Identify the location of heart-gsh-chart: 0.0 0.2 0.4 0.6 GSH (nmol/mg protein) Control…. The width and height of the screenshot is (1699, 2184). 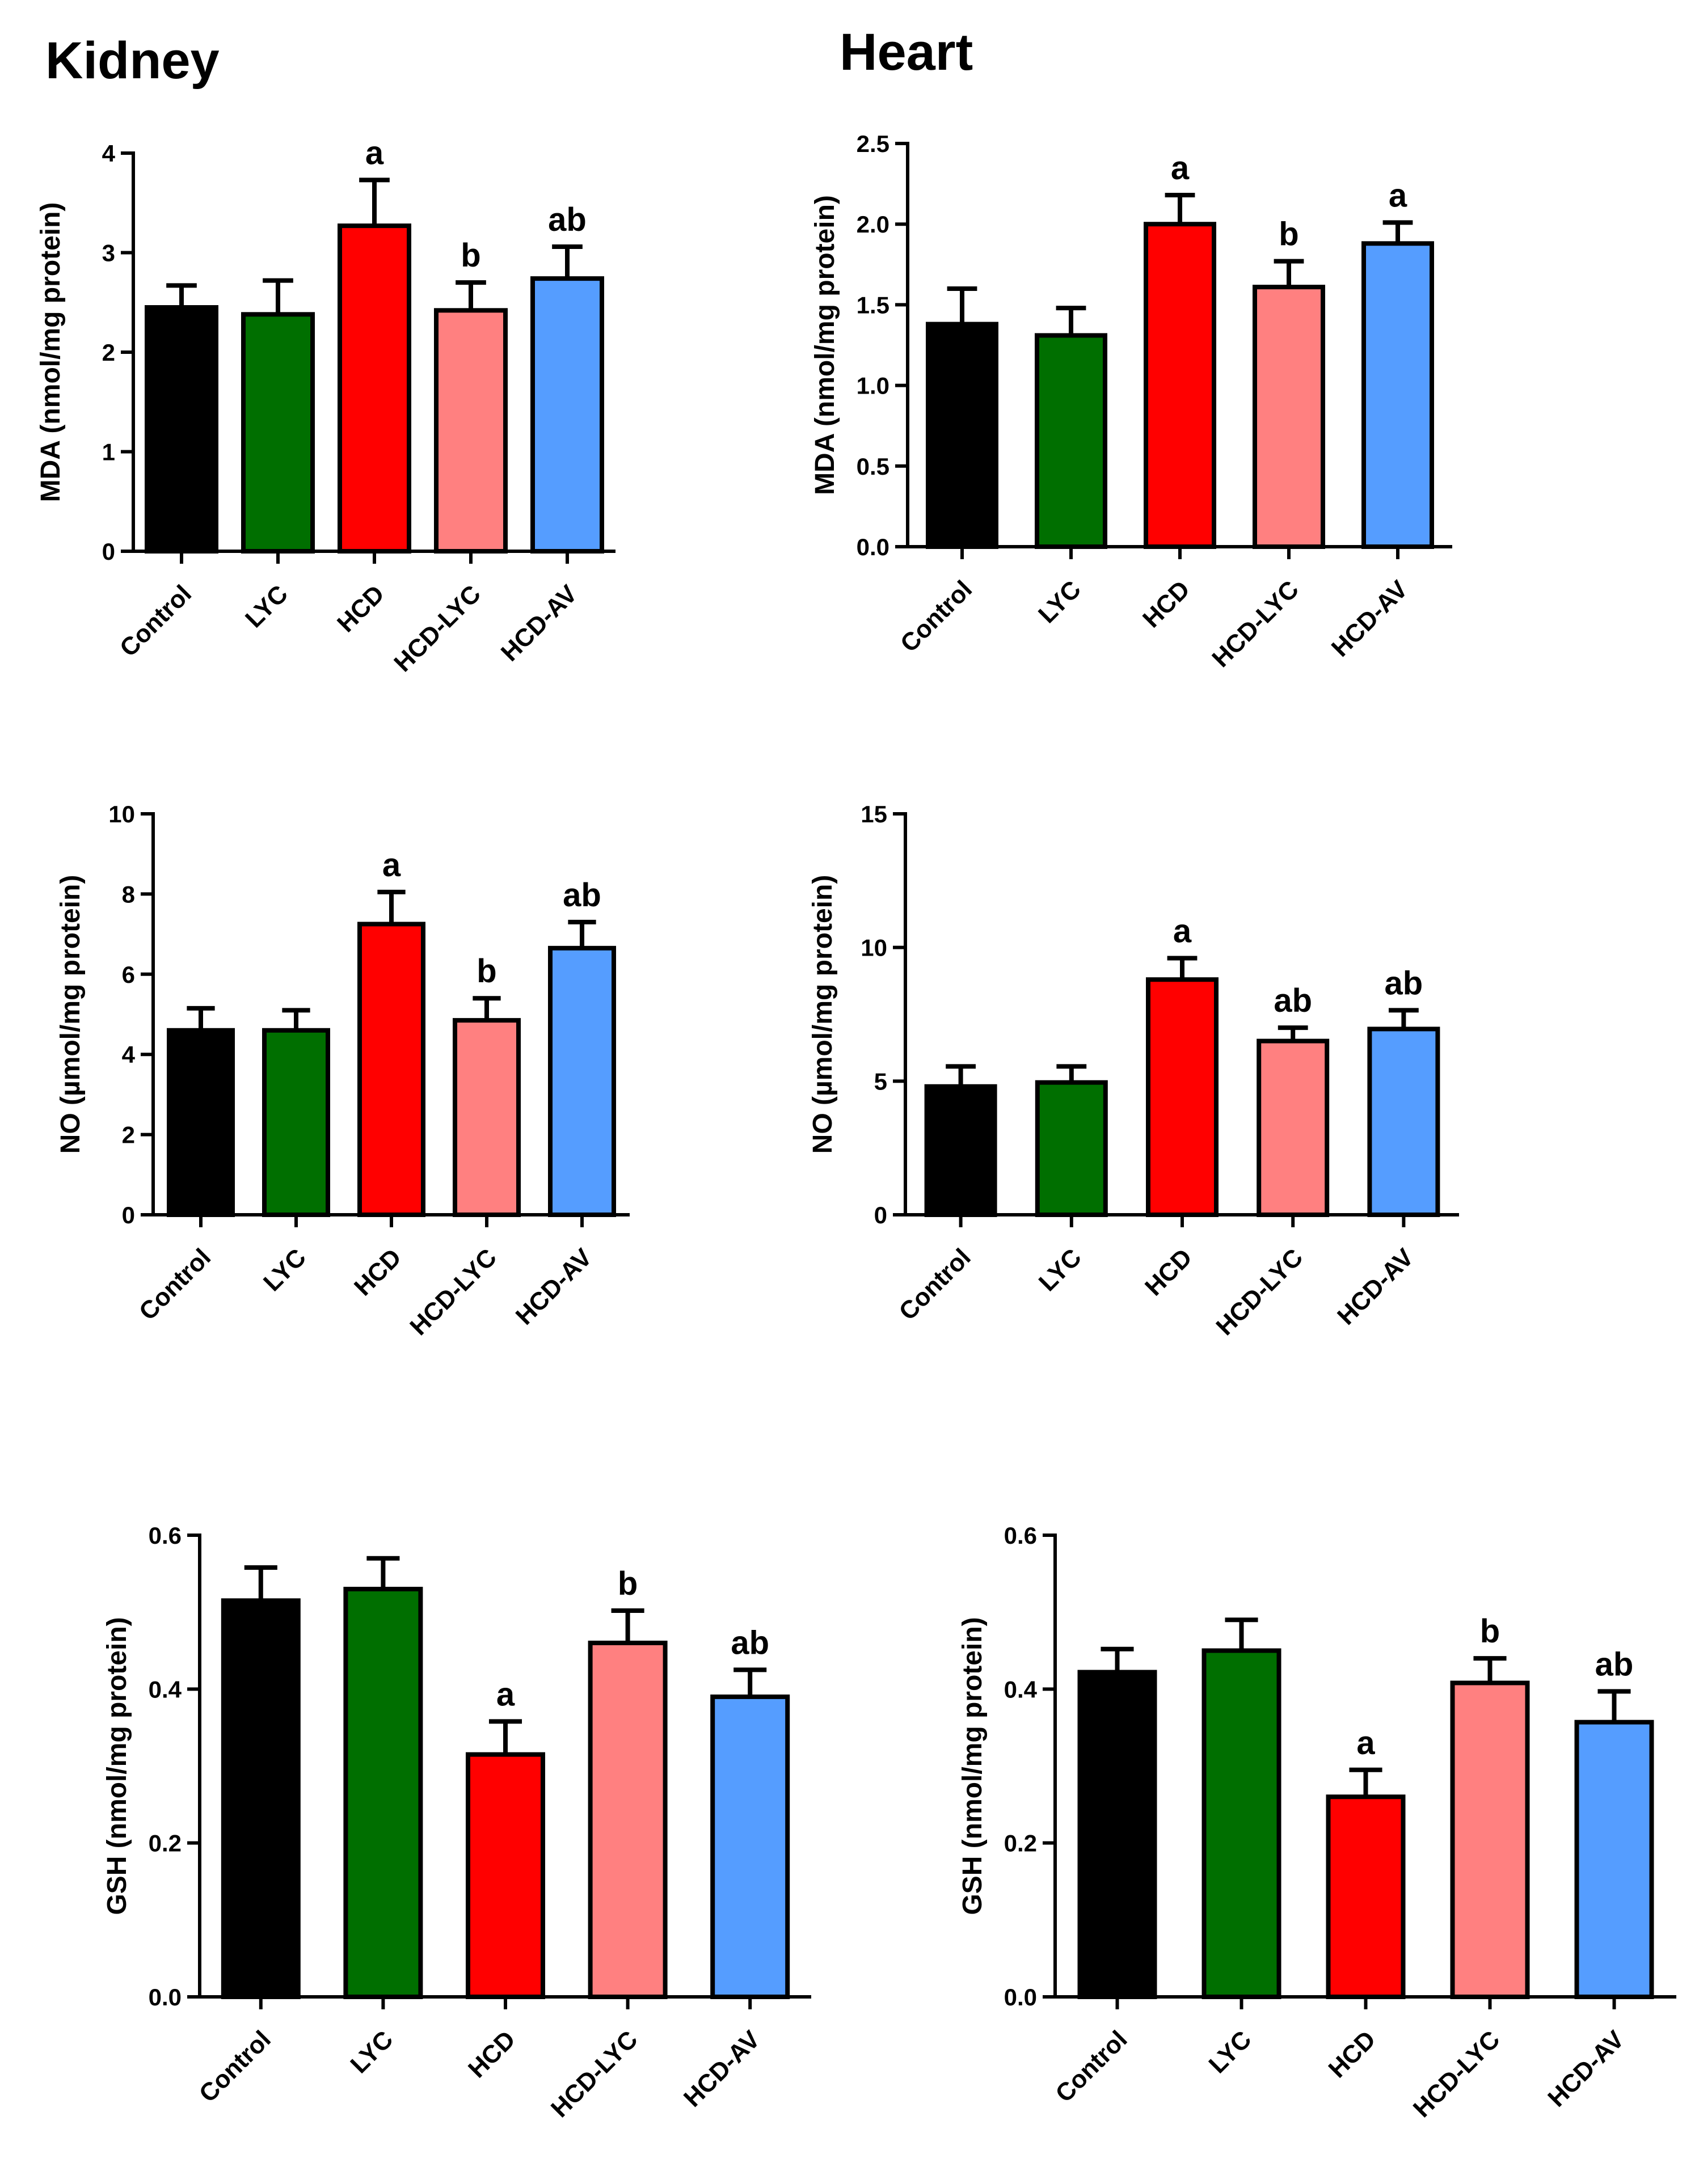
(1317, 1822).